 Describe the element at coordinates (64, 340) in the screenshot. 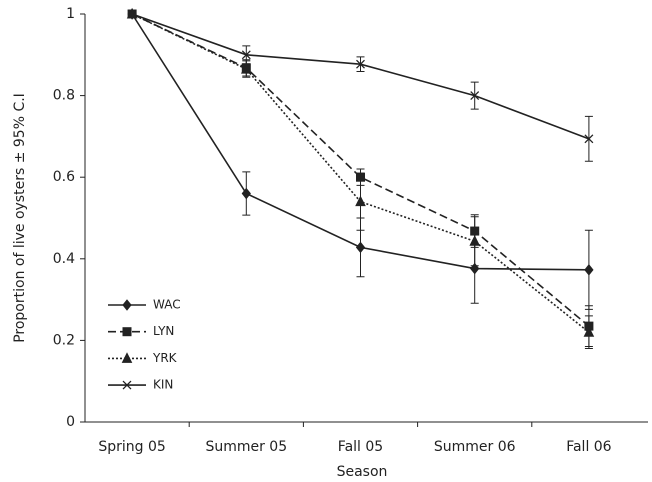

I see `y-tick-label: 0.2` at that location.